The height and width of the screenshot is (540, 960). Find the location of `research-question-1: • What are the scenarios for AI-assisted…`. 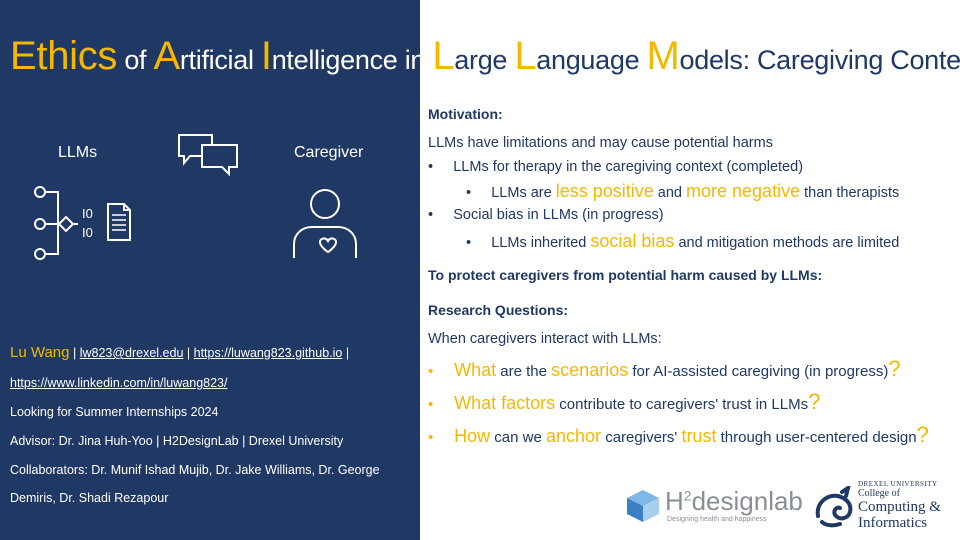

research-question-1: • What are the scenarios for AI-assisted… is located at coordinates (664, 368).